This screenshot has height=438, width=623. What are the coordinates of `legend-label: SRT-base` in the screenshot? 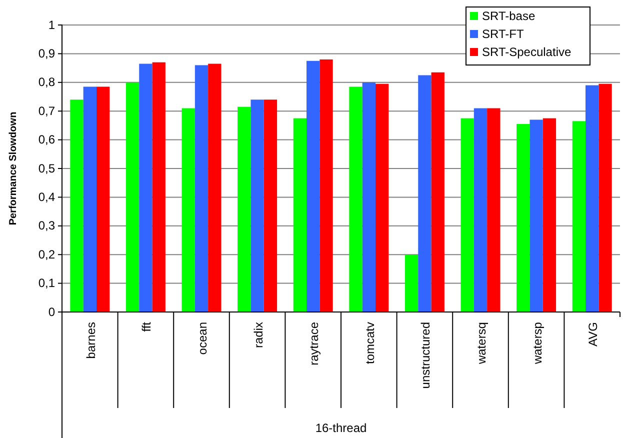 It's located at (509, 16).